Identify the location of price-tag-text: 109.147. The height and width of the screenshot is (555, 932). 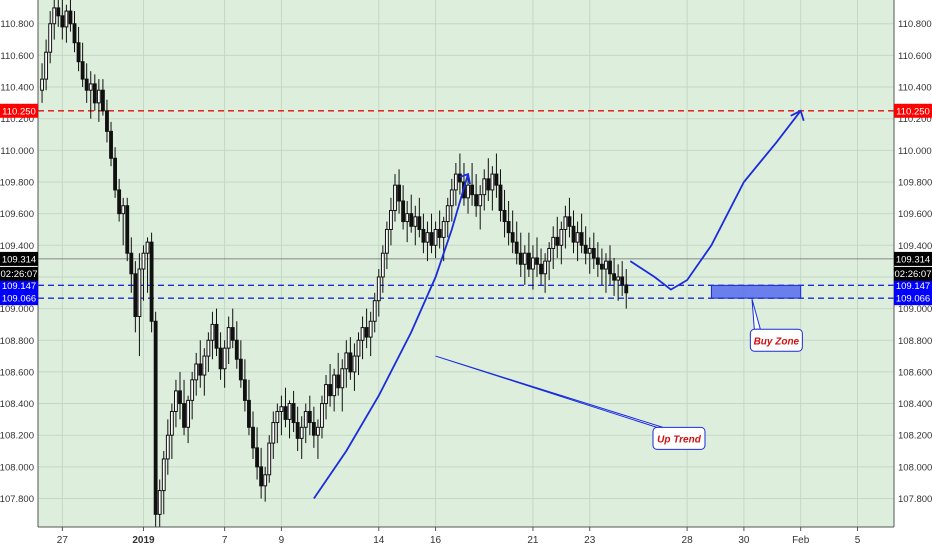
(19, 286).